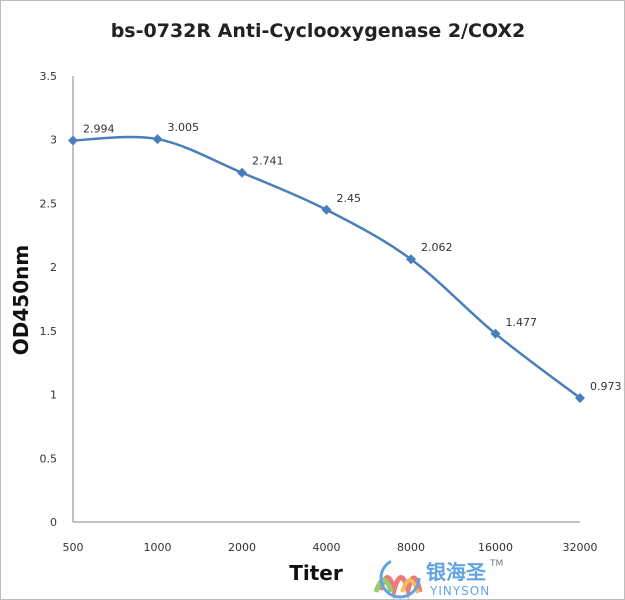  Describe the element at coordinates (316, 573) in the screenshot. I see `x-axis-title: Titer` at that location.